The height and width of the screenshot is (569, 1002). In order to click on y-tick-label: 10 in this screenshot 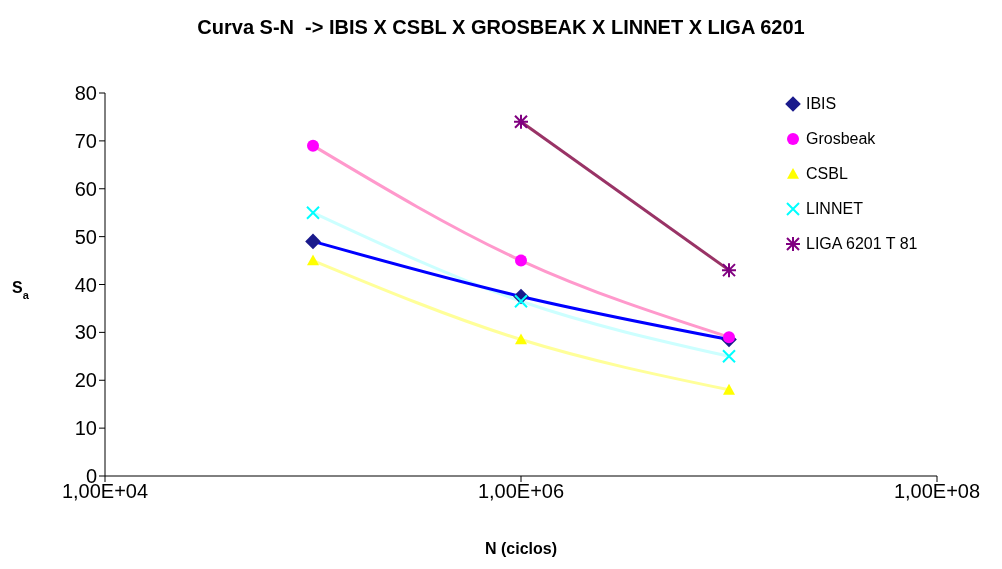, I will do `click(85, 428)`.